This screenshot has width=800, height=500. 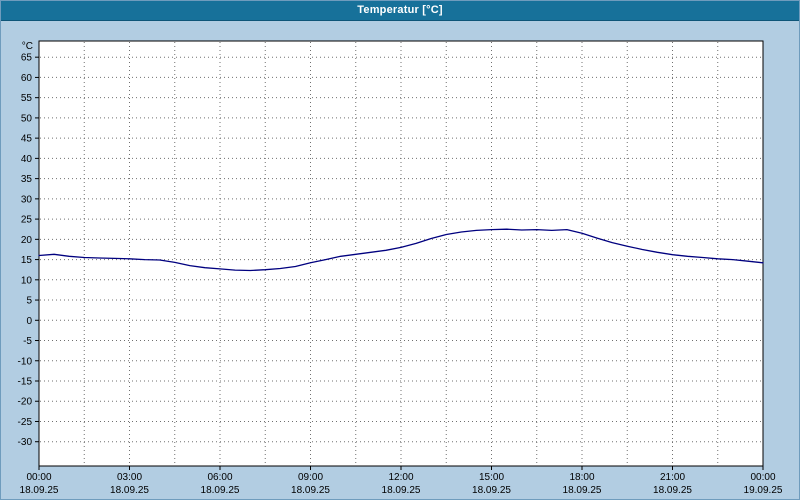 I want to click on y-tick-label: 35, so click(x=27, y=179).